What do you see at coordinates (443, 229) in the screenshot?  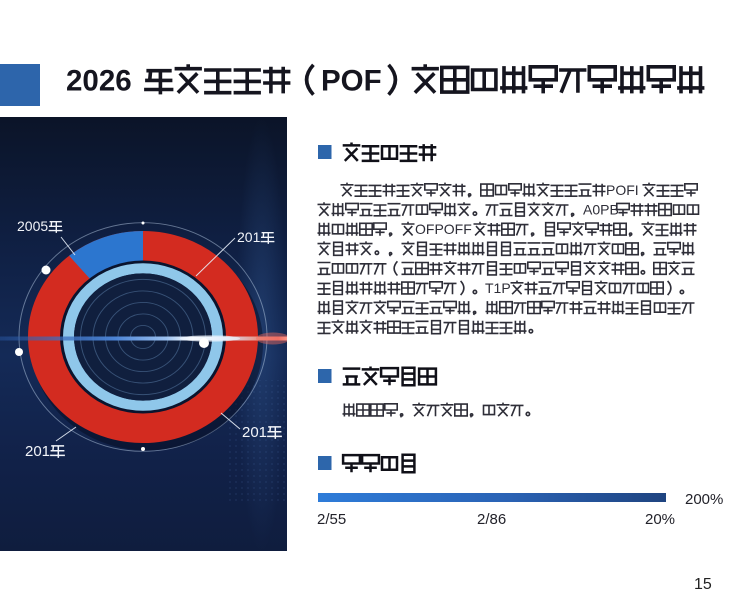 I see `svg-text: OFPOFF` at bounding box center [443, 229].